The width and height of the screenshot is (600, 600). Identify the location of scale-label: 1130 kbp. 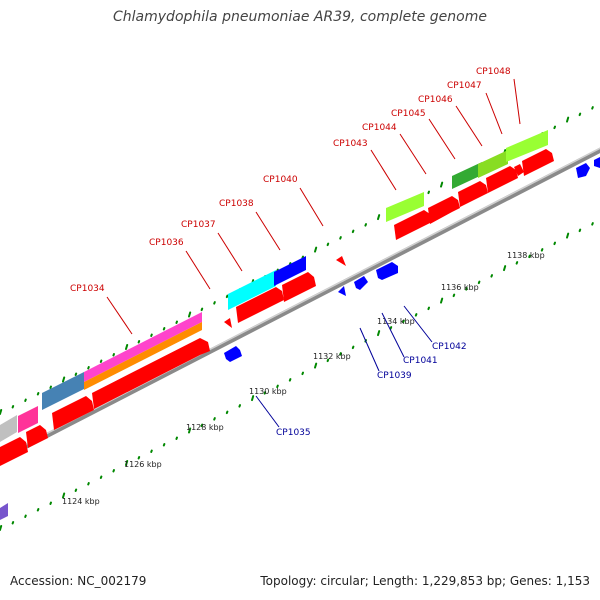
(268, 391).